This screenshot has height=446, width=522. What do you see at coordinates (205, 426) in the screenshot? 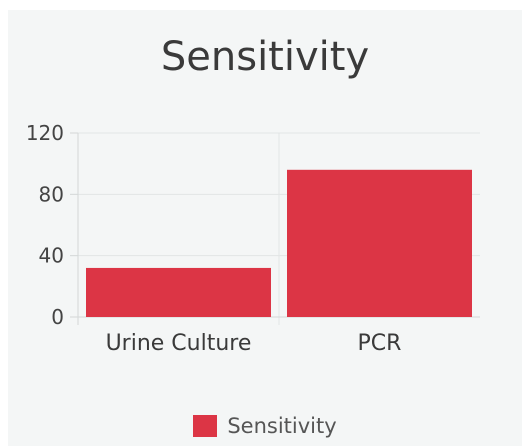
I see `legend-swatch` at bounding box center [205, 426].